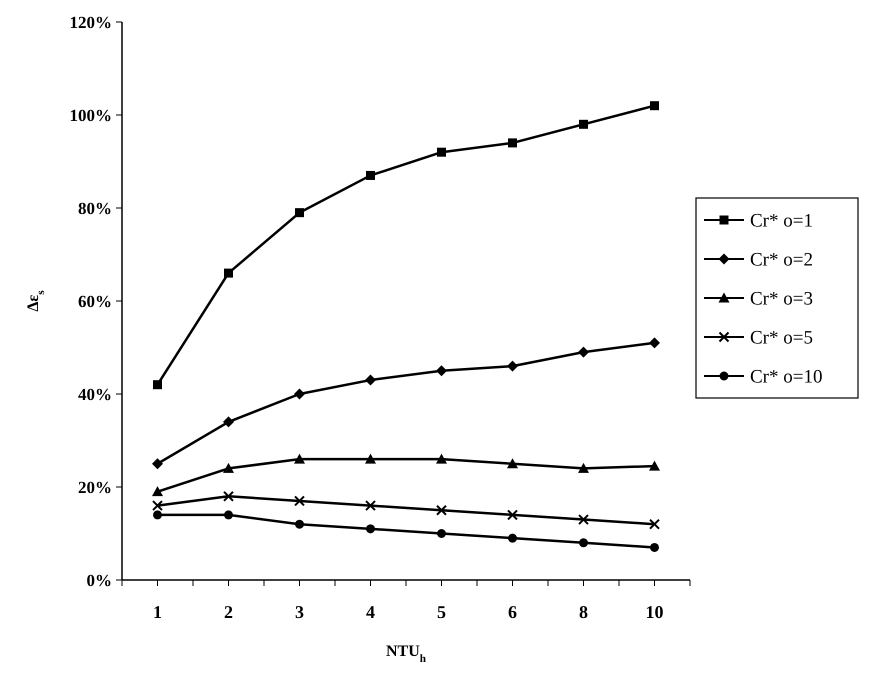  What do you see at coordinates (781, 338) in the screenshot?
I see `legend-label: Cr* o=5` at bounding box center [781, 338].